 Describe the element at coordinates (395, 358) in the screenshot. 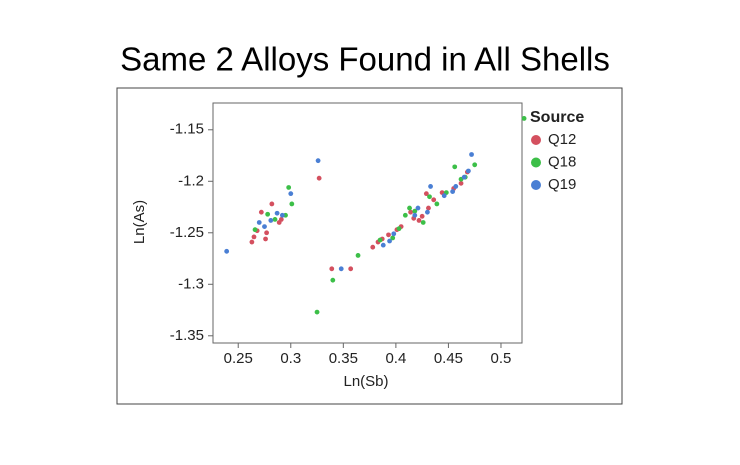

I see `x-tick-label: 0.4` at that location.